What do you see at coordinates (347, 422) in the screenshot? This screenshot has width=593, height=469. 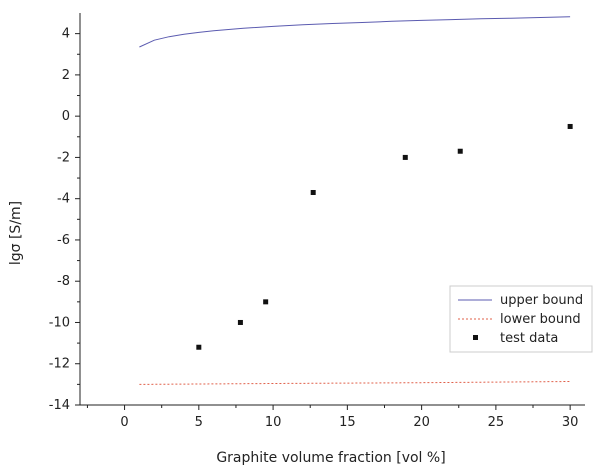 I see `x-tick-label: 15` at bounding box center [347, 422].